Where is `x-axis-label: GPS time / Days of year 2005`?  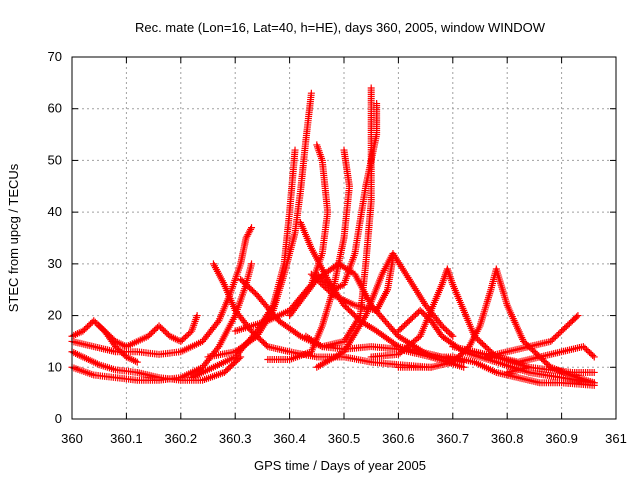 x-axis-label: GPS time / Days of year 2005 is located at coordinates (340, 465).